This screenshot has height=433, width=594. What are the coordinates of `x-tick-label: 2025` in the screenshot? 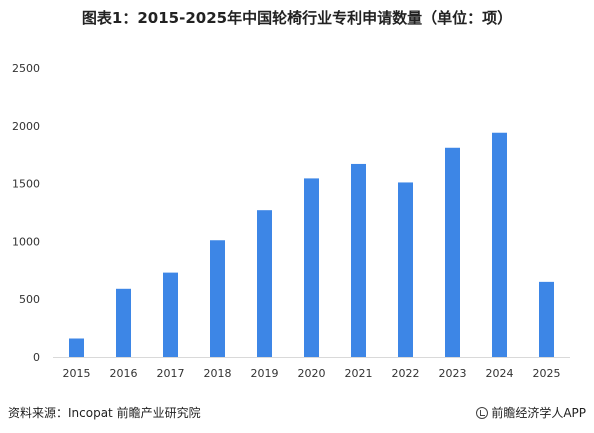 It's located at (547, 373).